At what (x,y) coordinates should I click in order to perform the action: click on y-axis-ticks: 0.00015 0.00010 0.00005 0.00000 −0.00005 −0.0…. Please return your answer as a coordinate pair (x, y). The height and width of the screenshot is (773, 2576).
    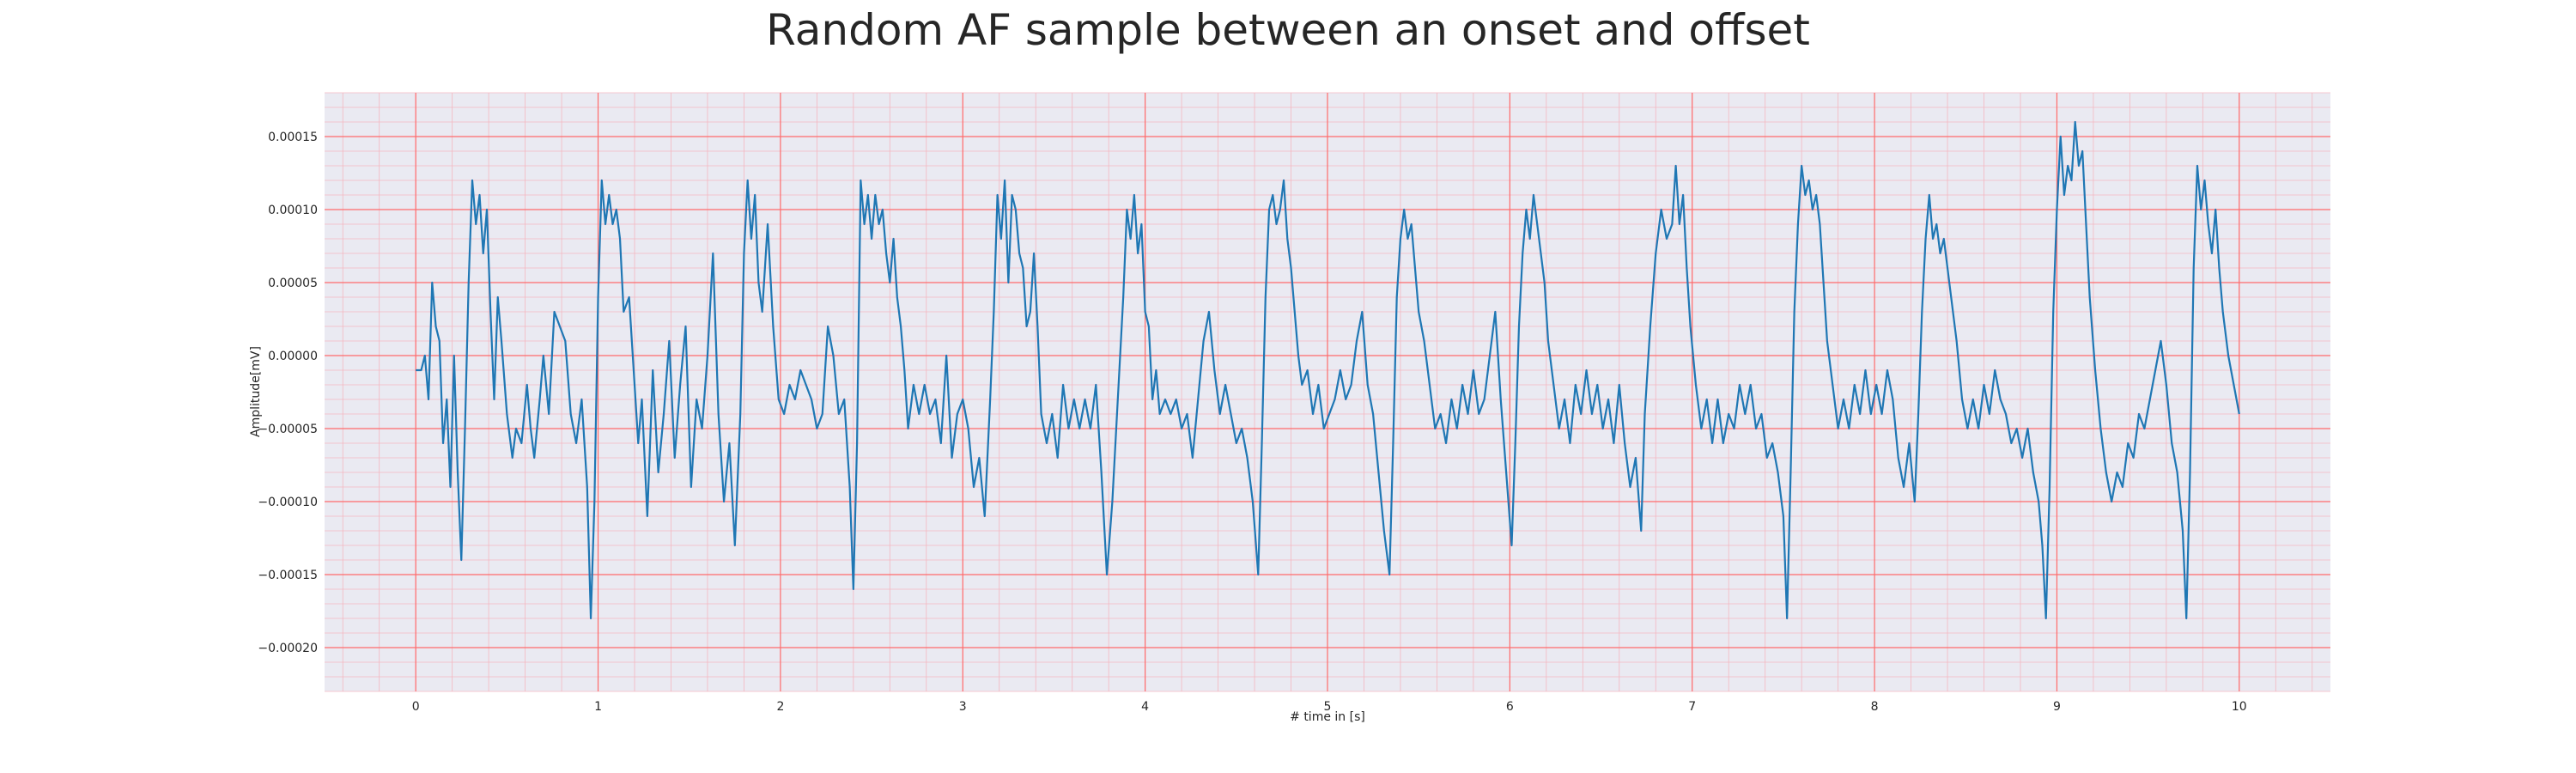
    Looking at the image, I should click on (288, 393).